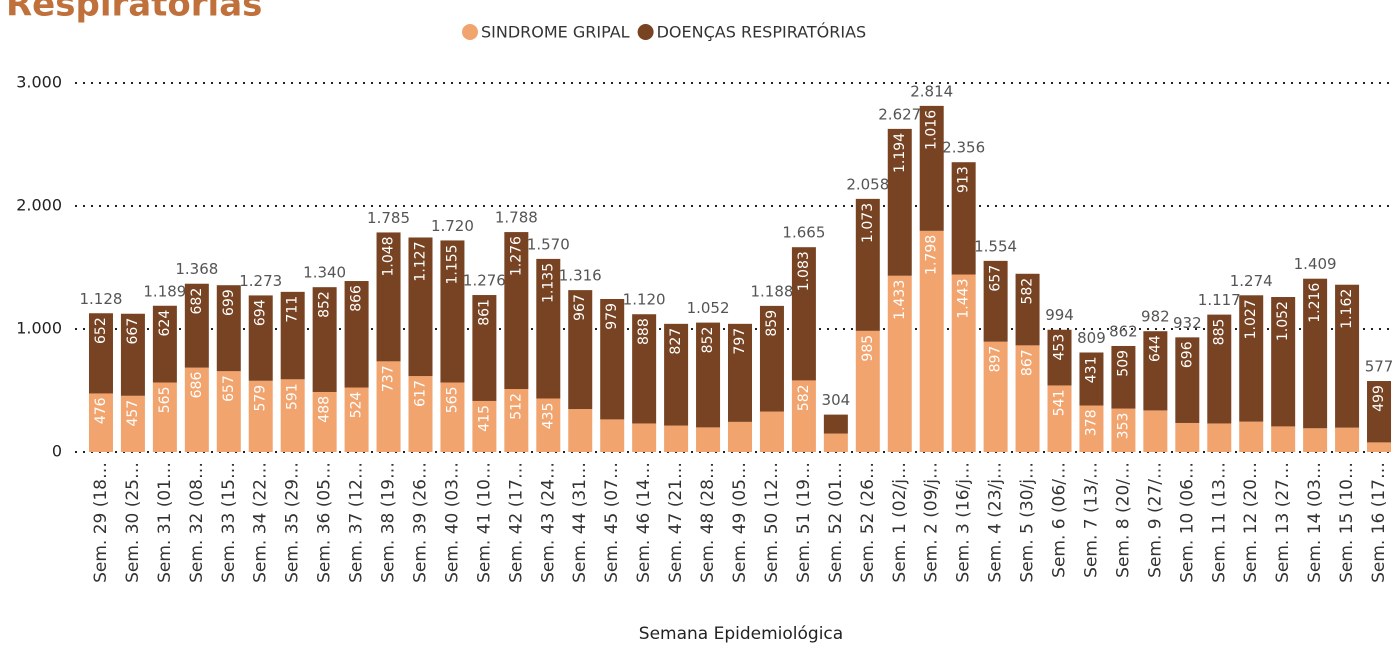  What do you see at coordinates (39, 328) in the screenshot?
I see `y-tick-label: 1.000` at bounding box center [39, 328].